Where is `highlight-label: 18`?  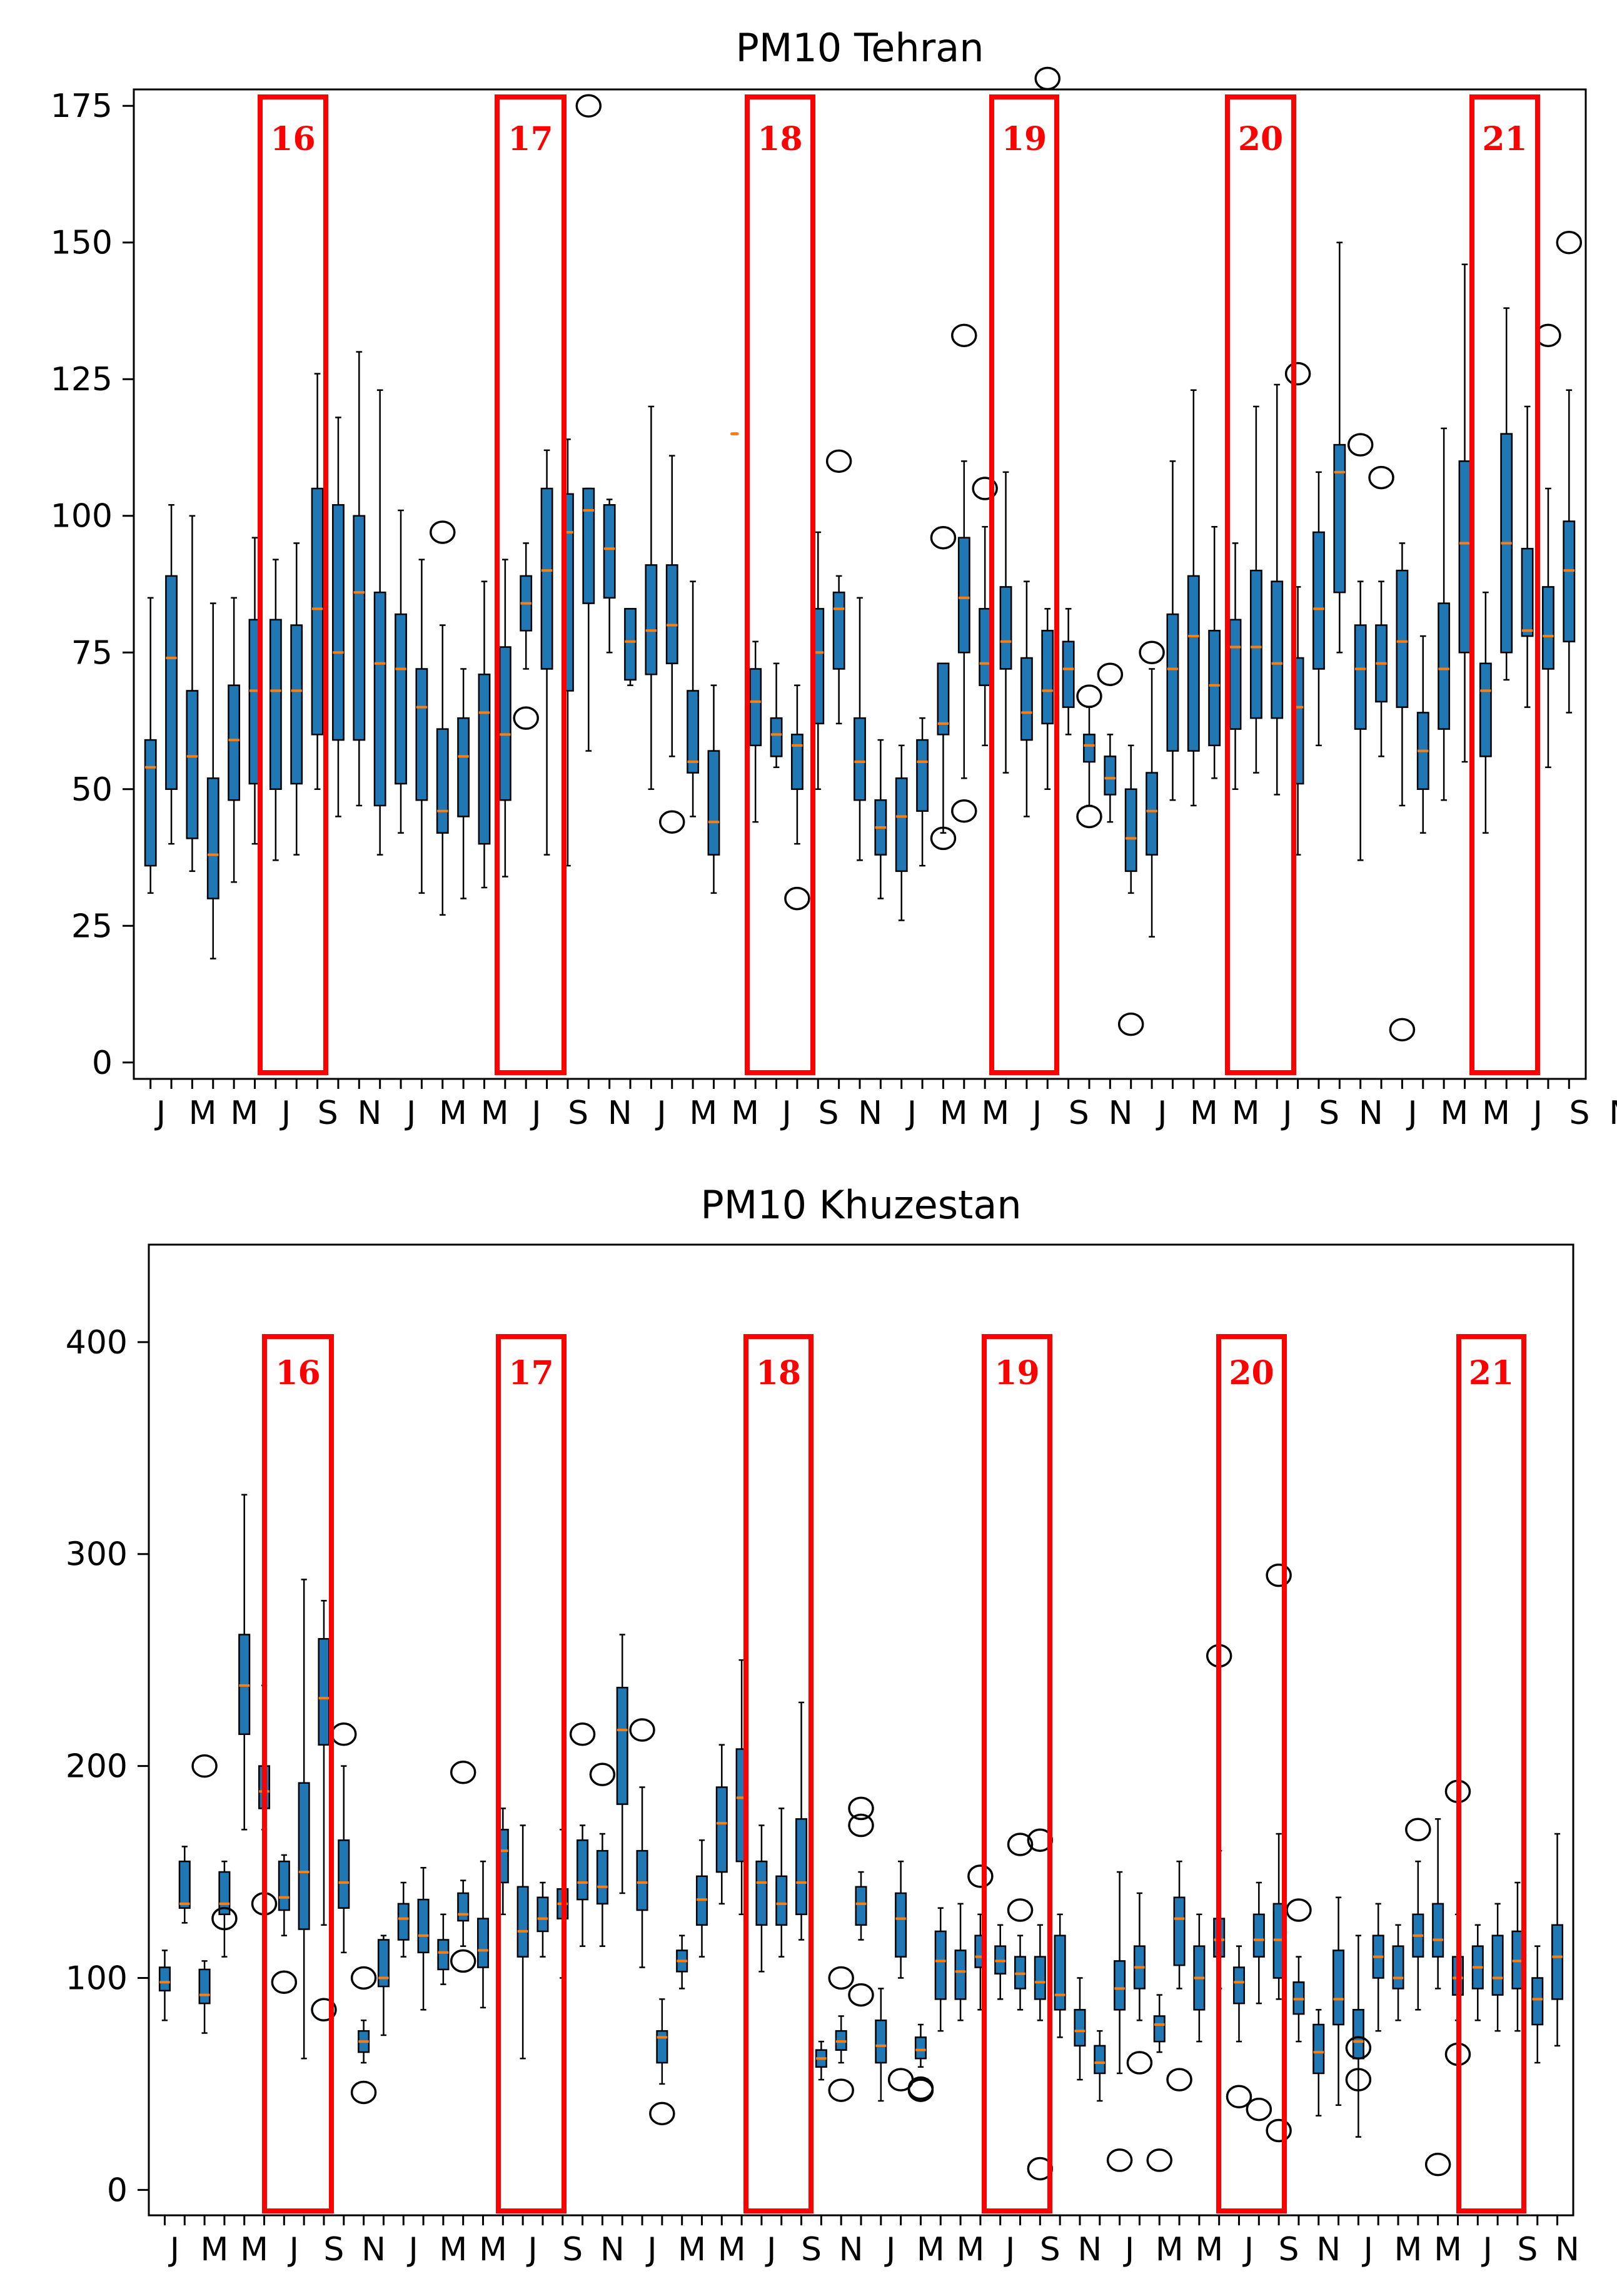 highlight-label: 18 is located at coordinates (778, 1373).